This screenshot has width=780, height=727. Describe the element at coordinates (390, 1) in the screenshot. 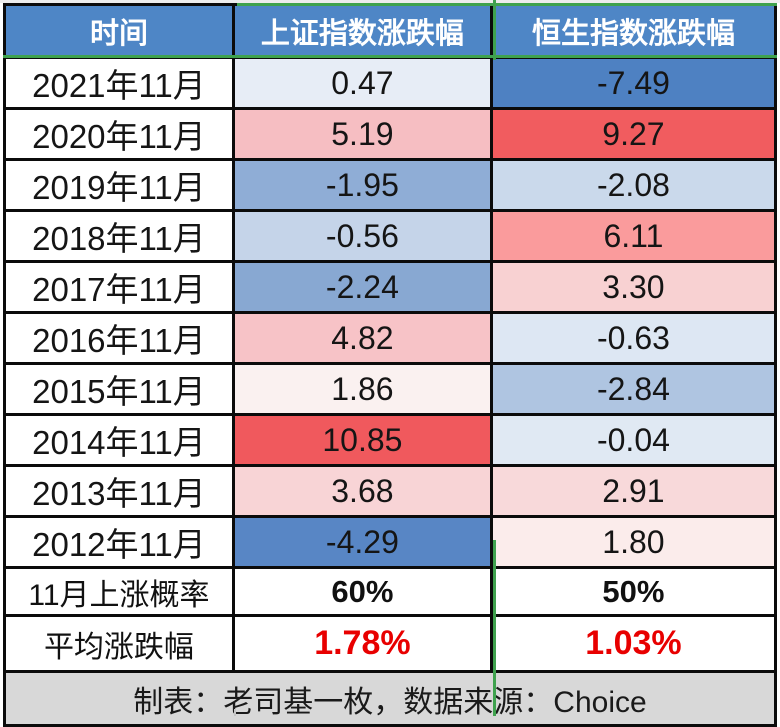

I see `sheet-top-margin` at that location.